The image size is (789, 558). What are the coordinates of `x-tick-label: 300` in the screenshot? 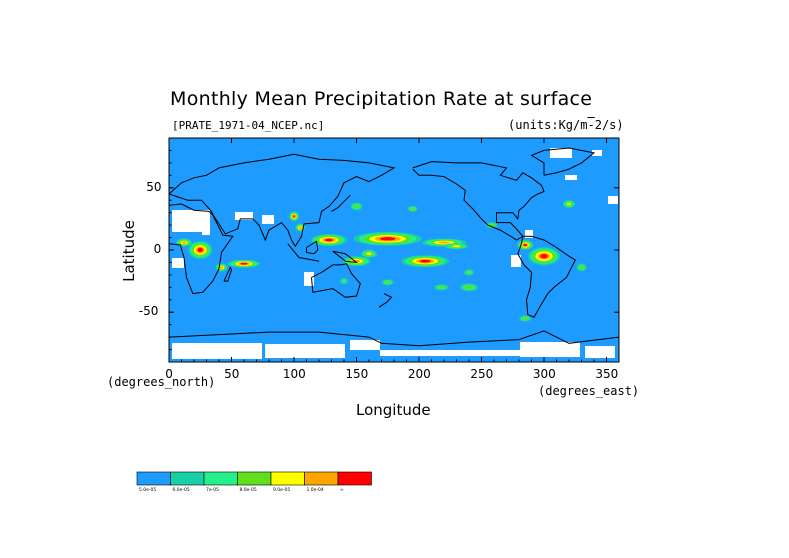 It's located at (544, 374).